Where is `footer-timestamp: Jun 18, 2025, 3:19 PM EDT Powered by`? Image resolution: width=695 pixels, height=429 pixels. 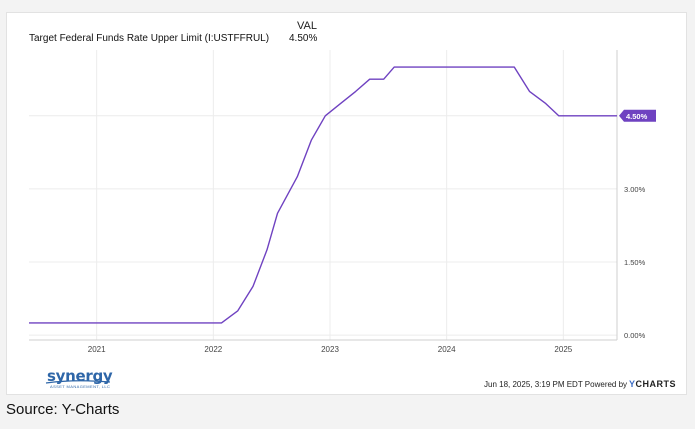 footer-timestamp: Jun 18, 2025, 3:19 PM EDT Powered by is located at coordinates (556, 384).